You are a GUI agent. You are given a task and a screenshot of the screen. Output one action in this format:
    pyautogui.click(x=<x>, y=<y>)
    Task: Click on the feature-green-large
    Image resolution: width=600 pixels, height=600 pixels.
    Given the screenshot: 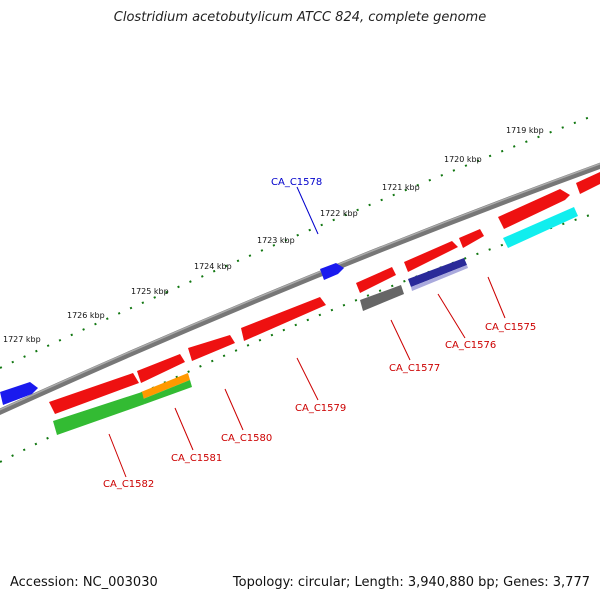 What is the action you would take?
    pyautogui.click(x=99, y=413)
    